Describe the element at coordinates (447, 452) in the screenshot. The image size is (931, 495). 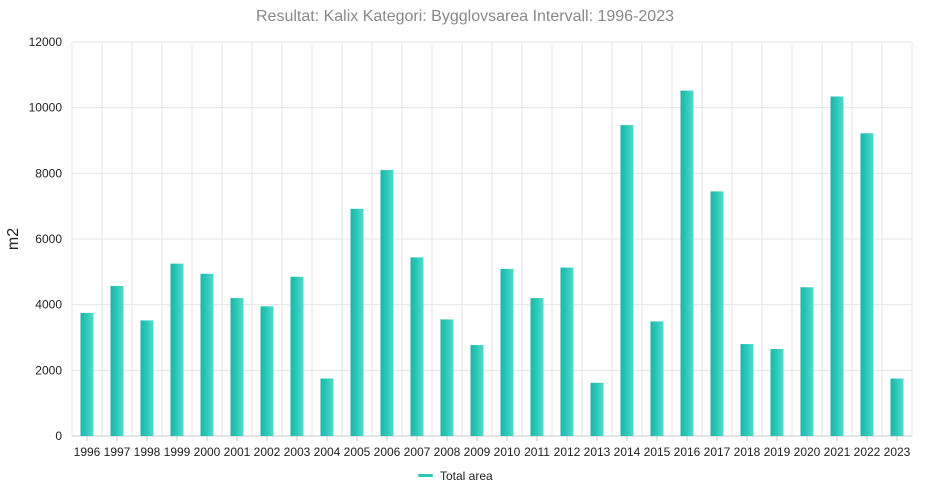
I see `x-tick-label: 2008` at that location.